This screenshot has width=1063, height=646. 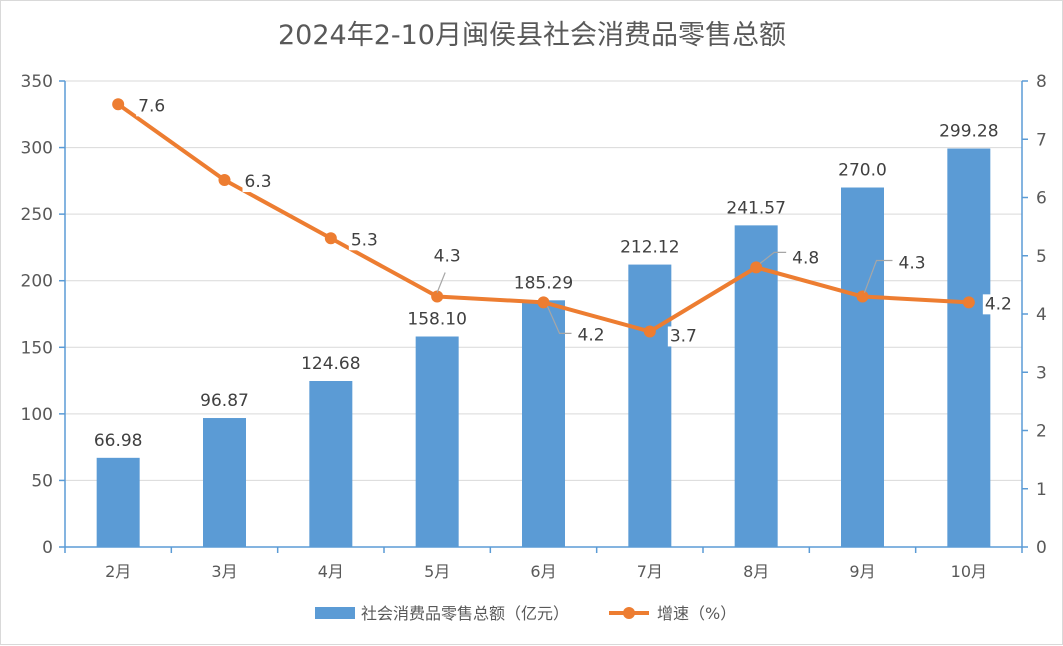 What do you see at coordinates (1041, 140) in the screenshot?
I see `right-axis-tick-label: 7` at bounding box center [1041, 140].